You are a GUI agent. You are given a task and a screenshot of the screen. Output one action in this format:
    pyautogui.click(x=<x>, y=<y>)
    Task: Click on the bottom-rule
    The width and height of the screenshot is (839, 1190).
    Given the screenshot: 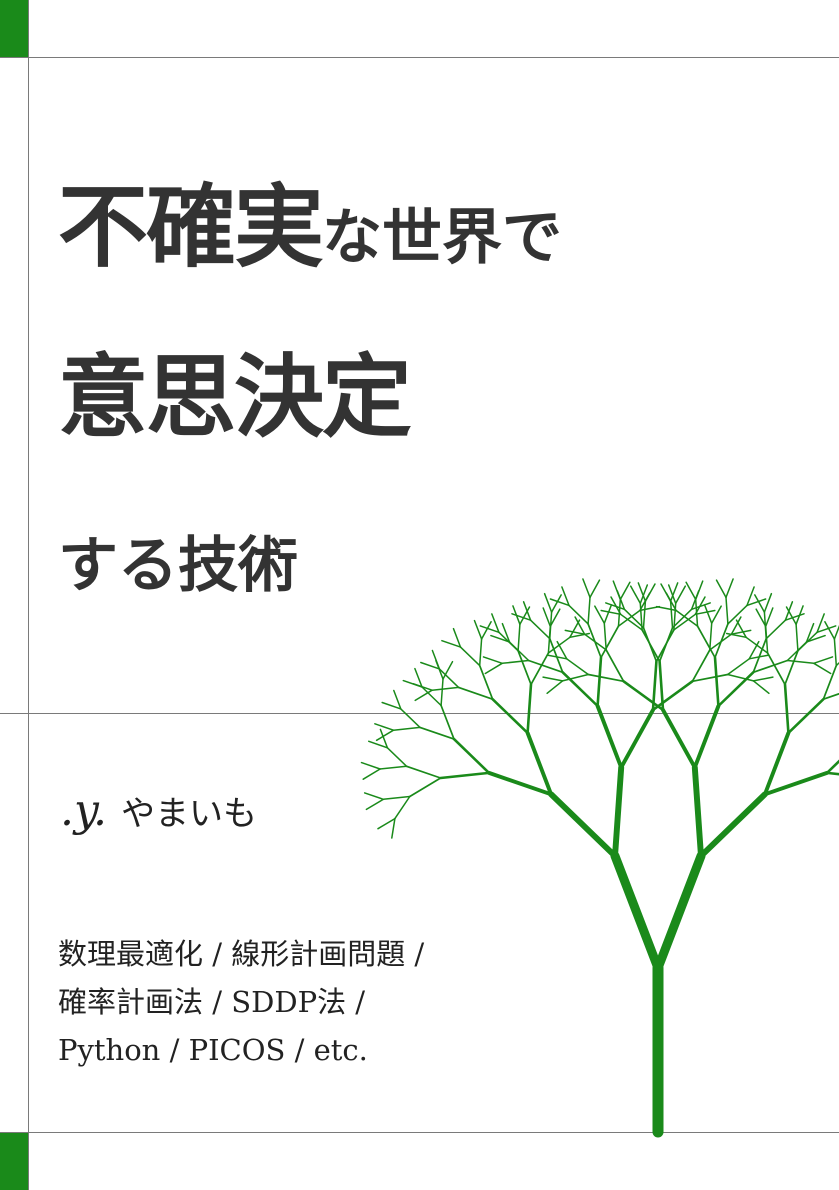 What is the action you would take?
    pyautogui.click(x=419, y=1132)
    